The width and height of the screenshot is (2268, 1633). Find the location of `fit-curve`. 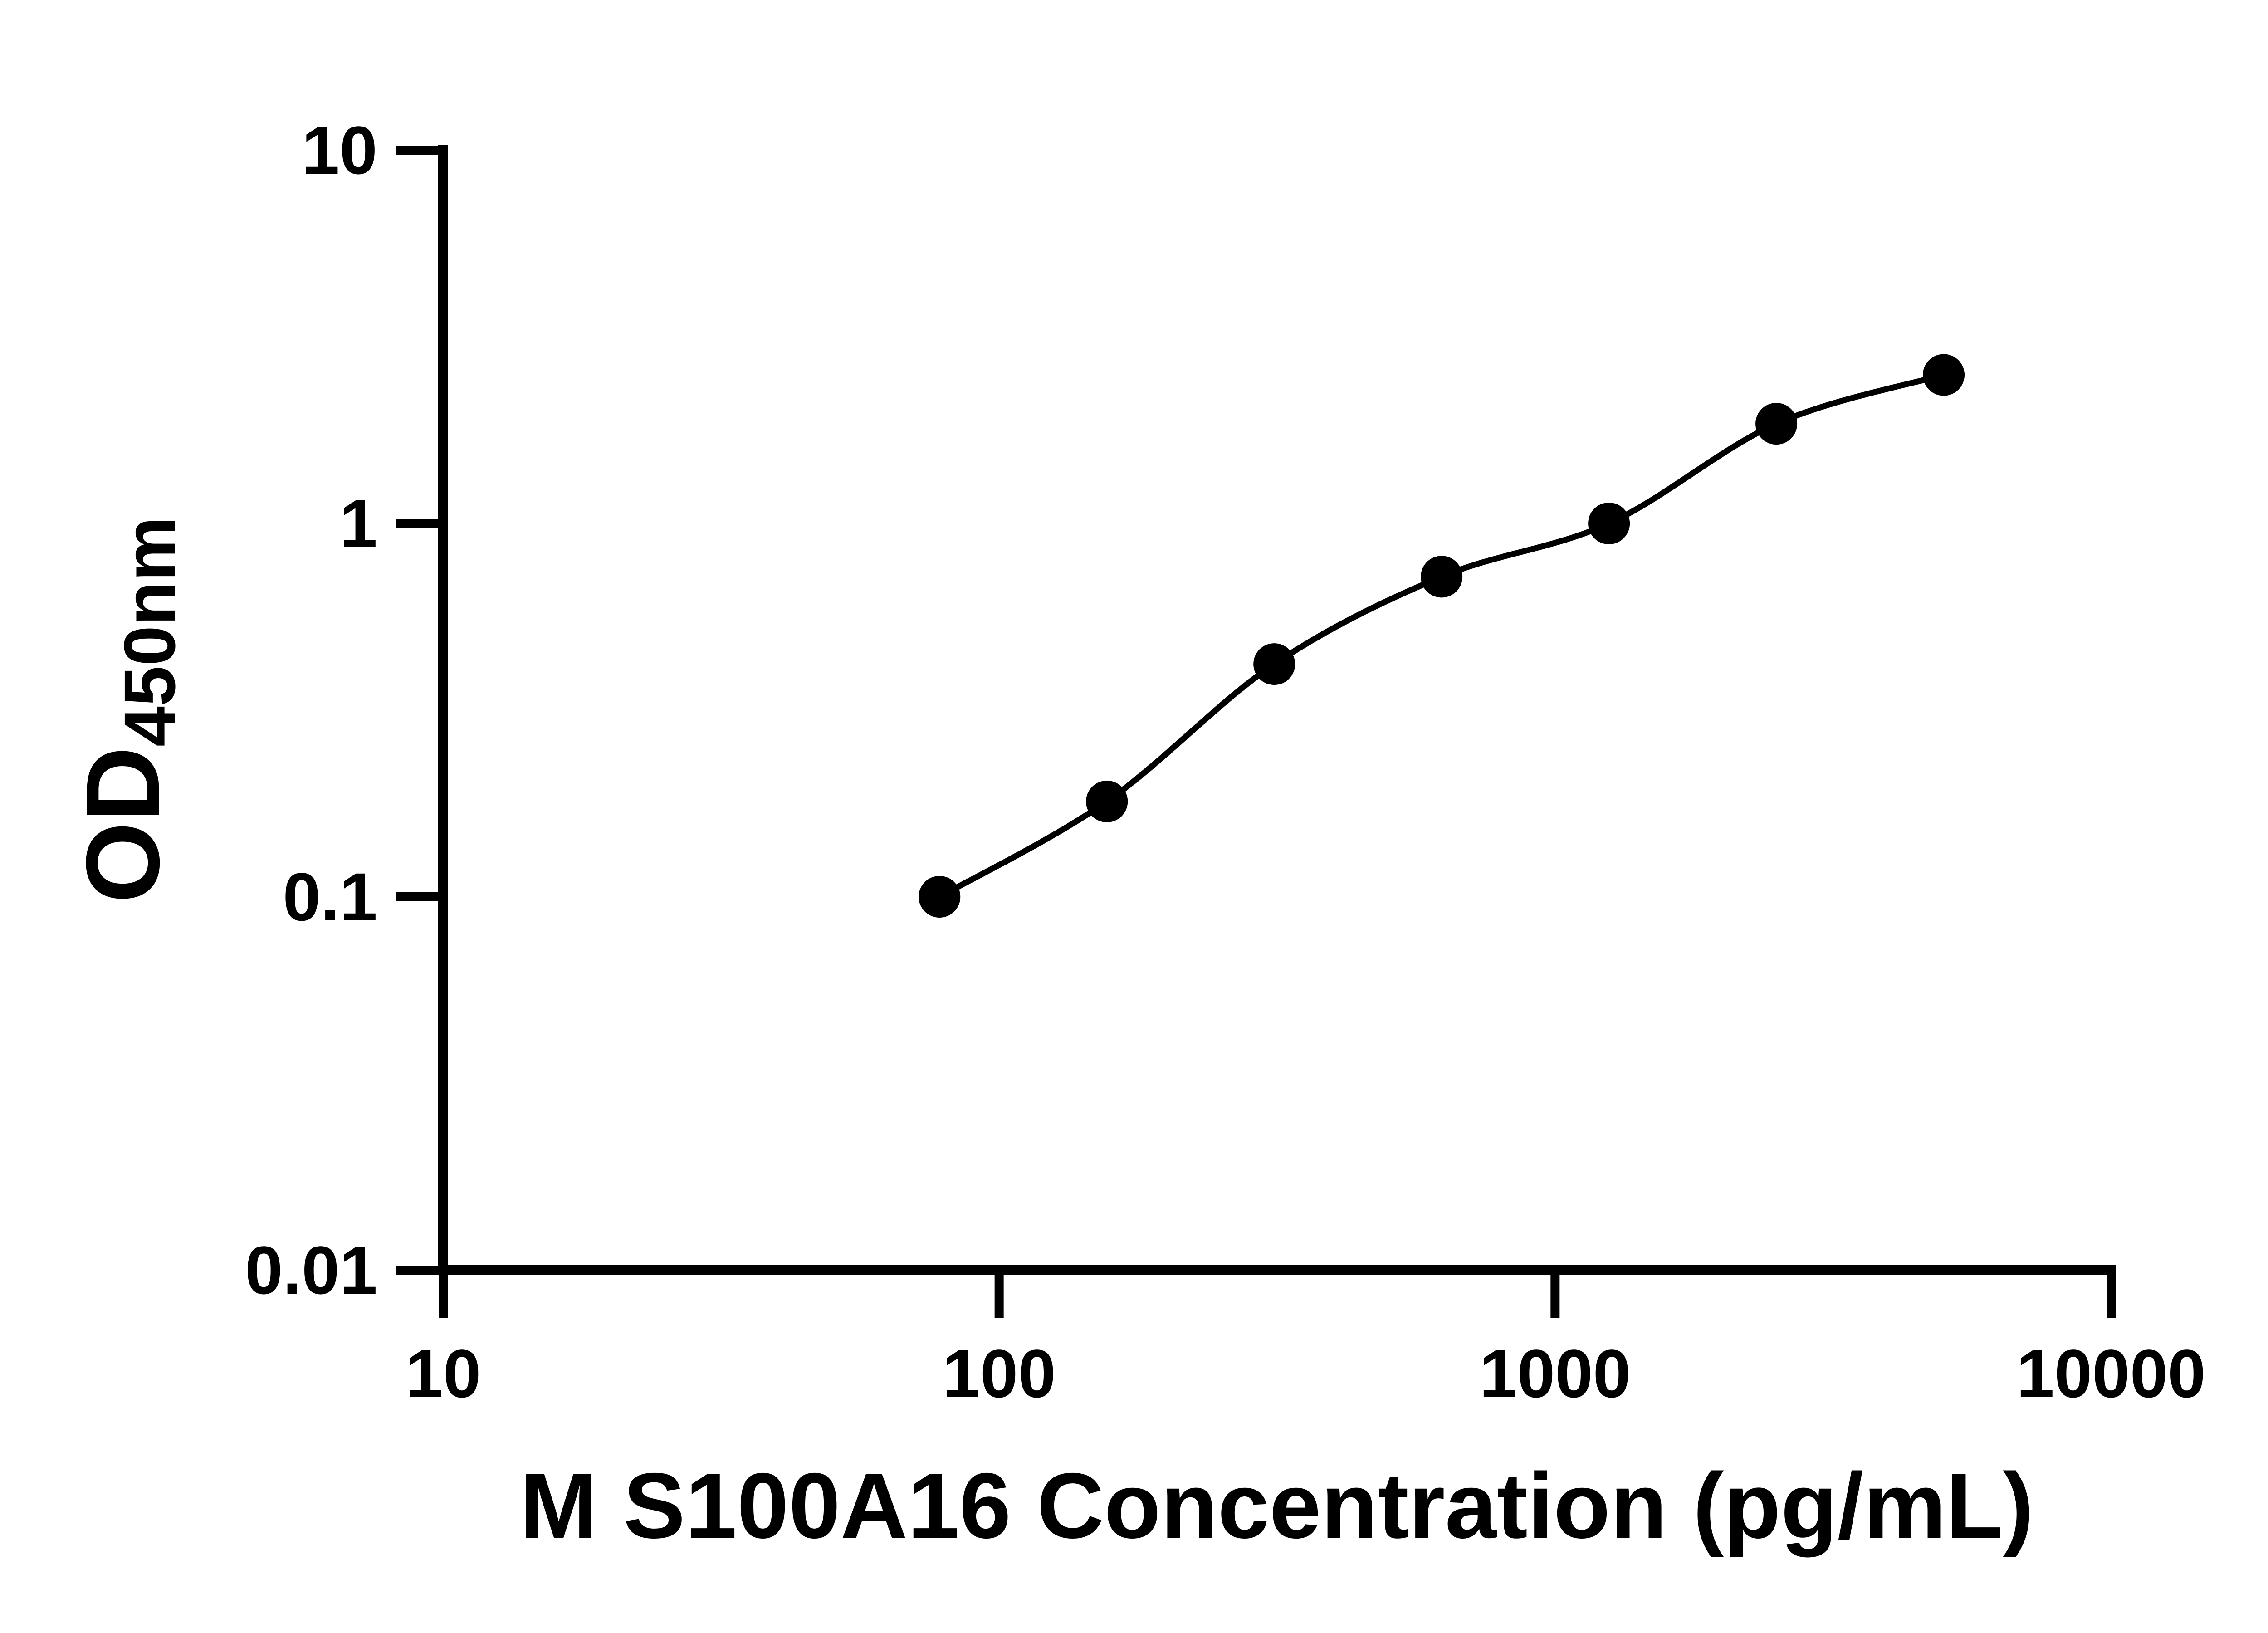

fit-curve is located at coordinates (1442, 636).